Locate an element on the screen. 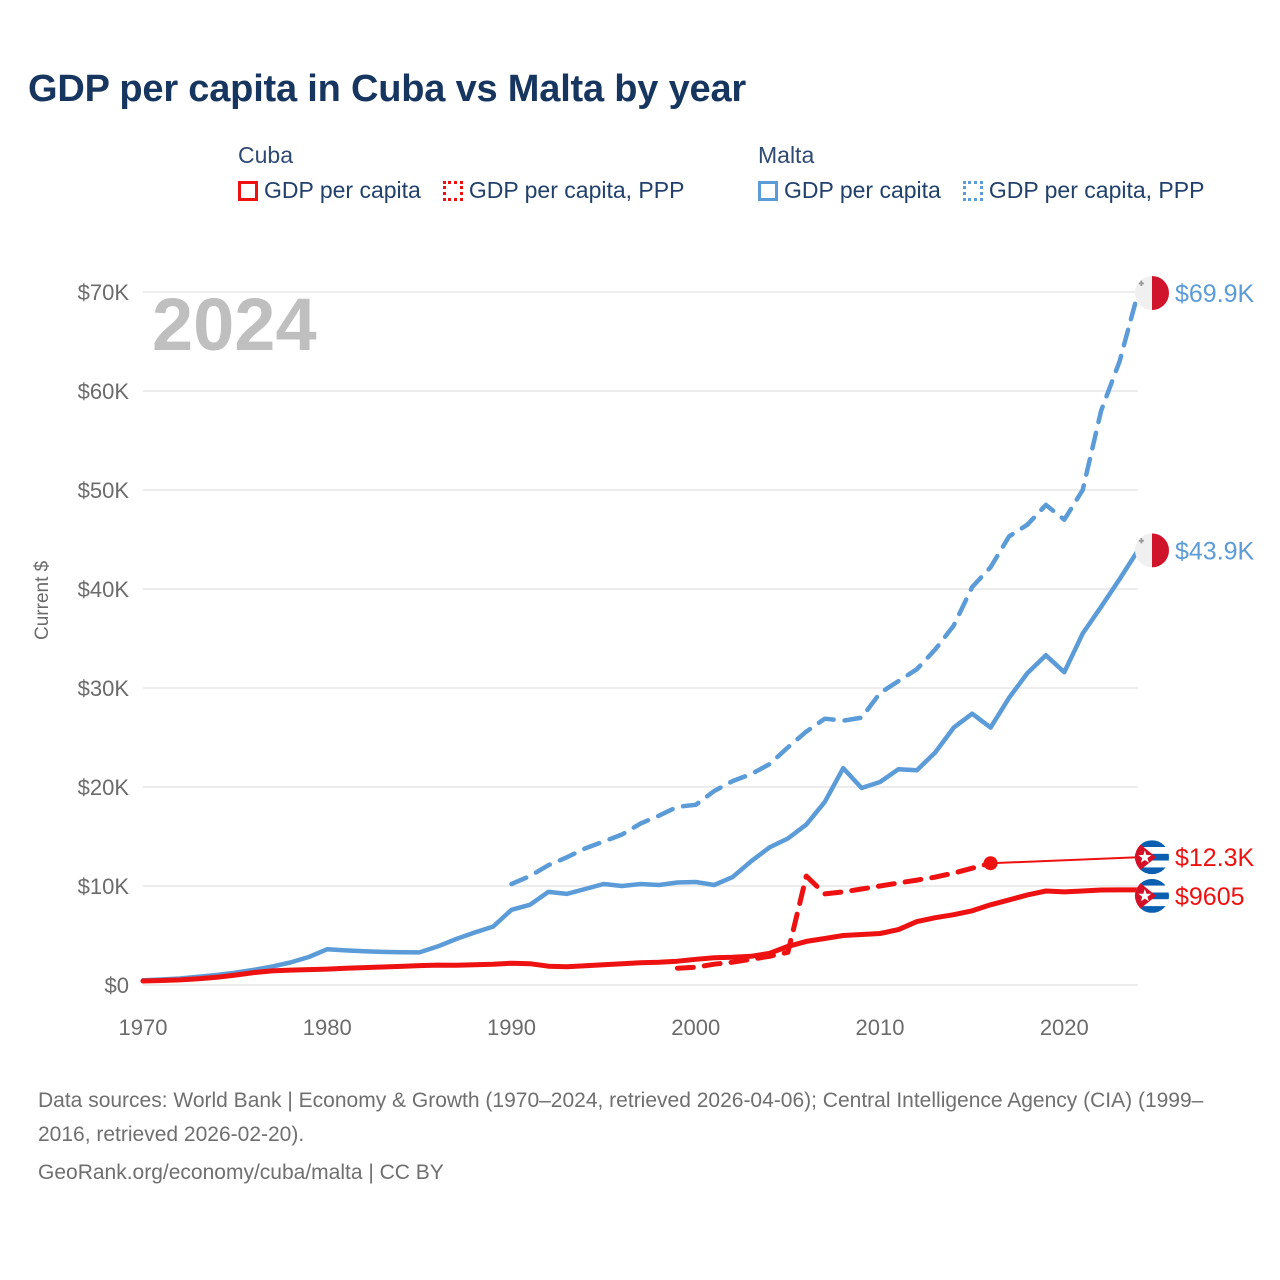 The image size is (1280, 1280). legend-group-cuba: Cuba GDP per capita GDP per capita, PPP is located at coordinates (461, 173).